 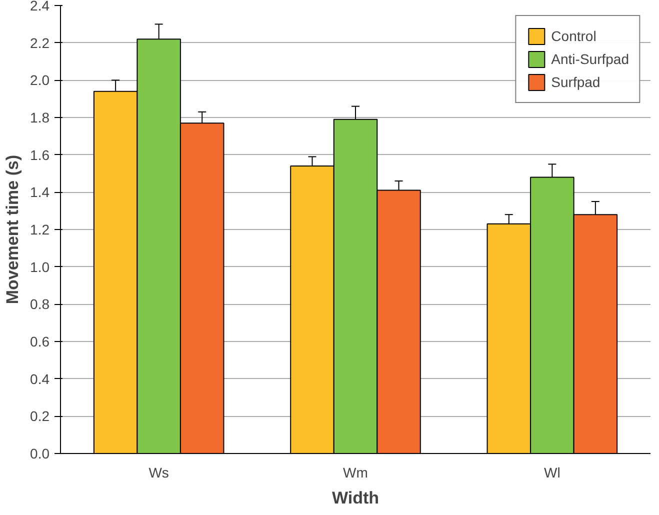 What do you see at coordinates (40, 192) in the screenshot?
I see `y-tick-label: 1.4` at bounding box center [40, 192].